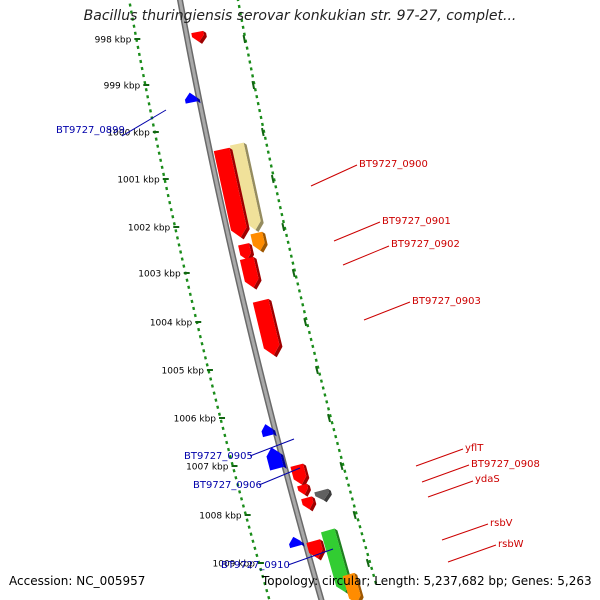 This screenshot has height=600, width=600. I want to click on gene-label: BT9727_0899, so click(111, 123).